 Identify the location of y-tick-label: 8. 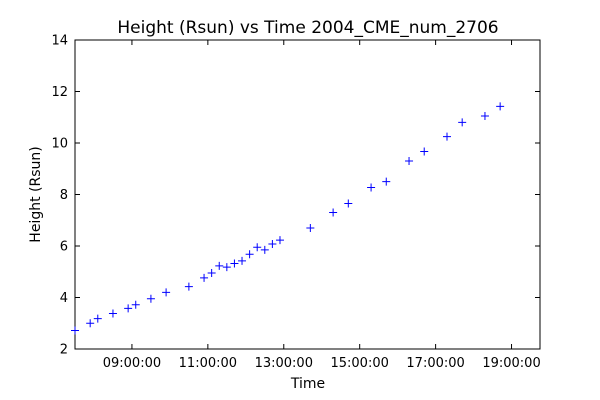
(64, 195).